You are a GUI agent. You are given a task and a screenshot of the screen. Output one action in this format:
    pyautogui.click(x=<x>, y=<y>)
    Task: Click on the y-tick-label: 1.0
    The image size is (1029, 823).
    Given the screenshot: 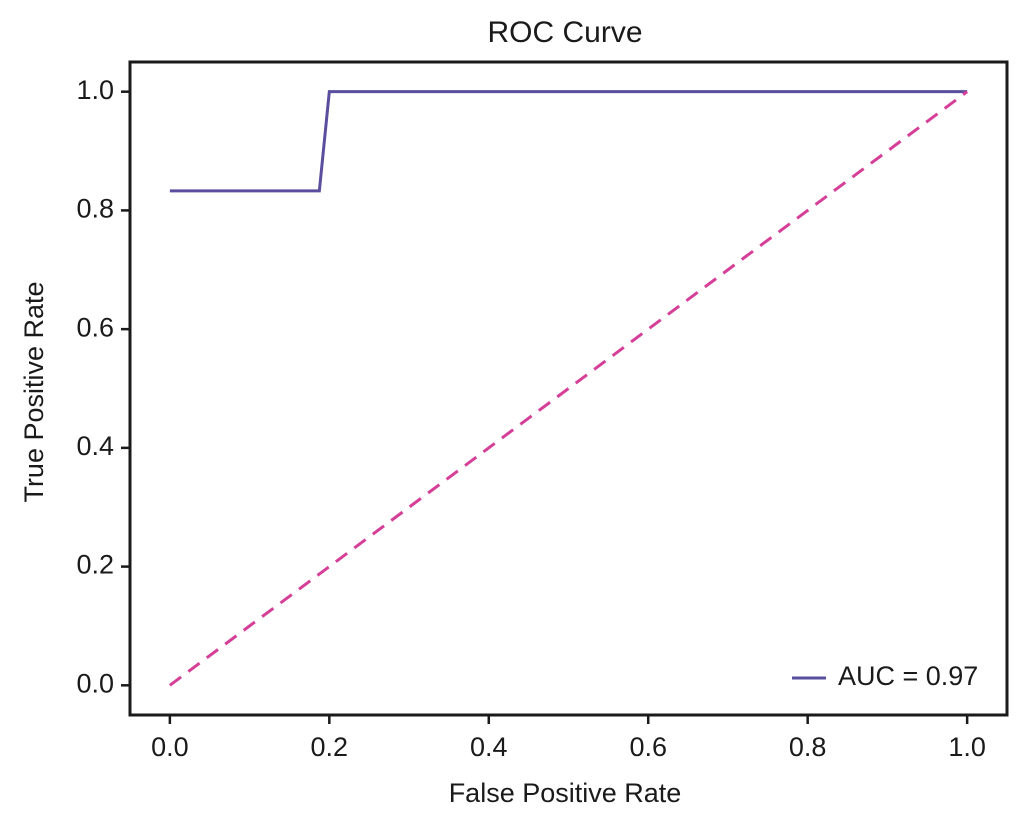 What is the action you would take?
    pyautogui.click(x=95, y=90)
    